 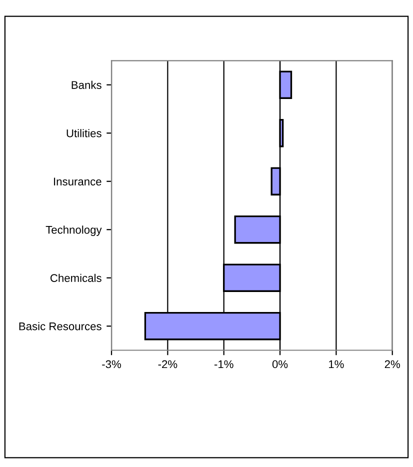 What do you see at coordinates (168, 364) in the screenshot?
I see `x-tick-label: -2%` at bounding box center [168, 364].